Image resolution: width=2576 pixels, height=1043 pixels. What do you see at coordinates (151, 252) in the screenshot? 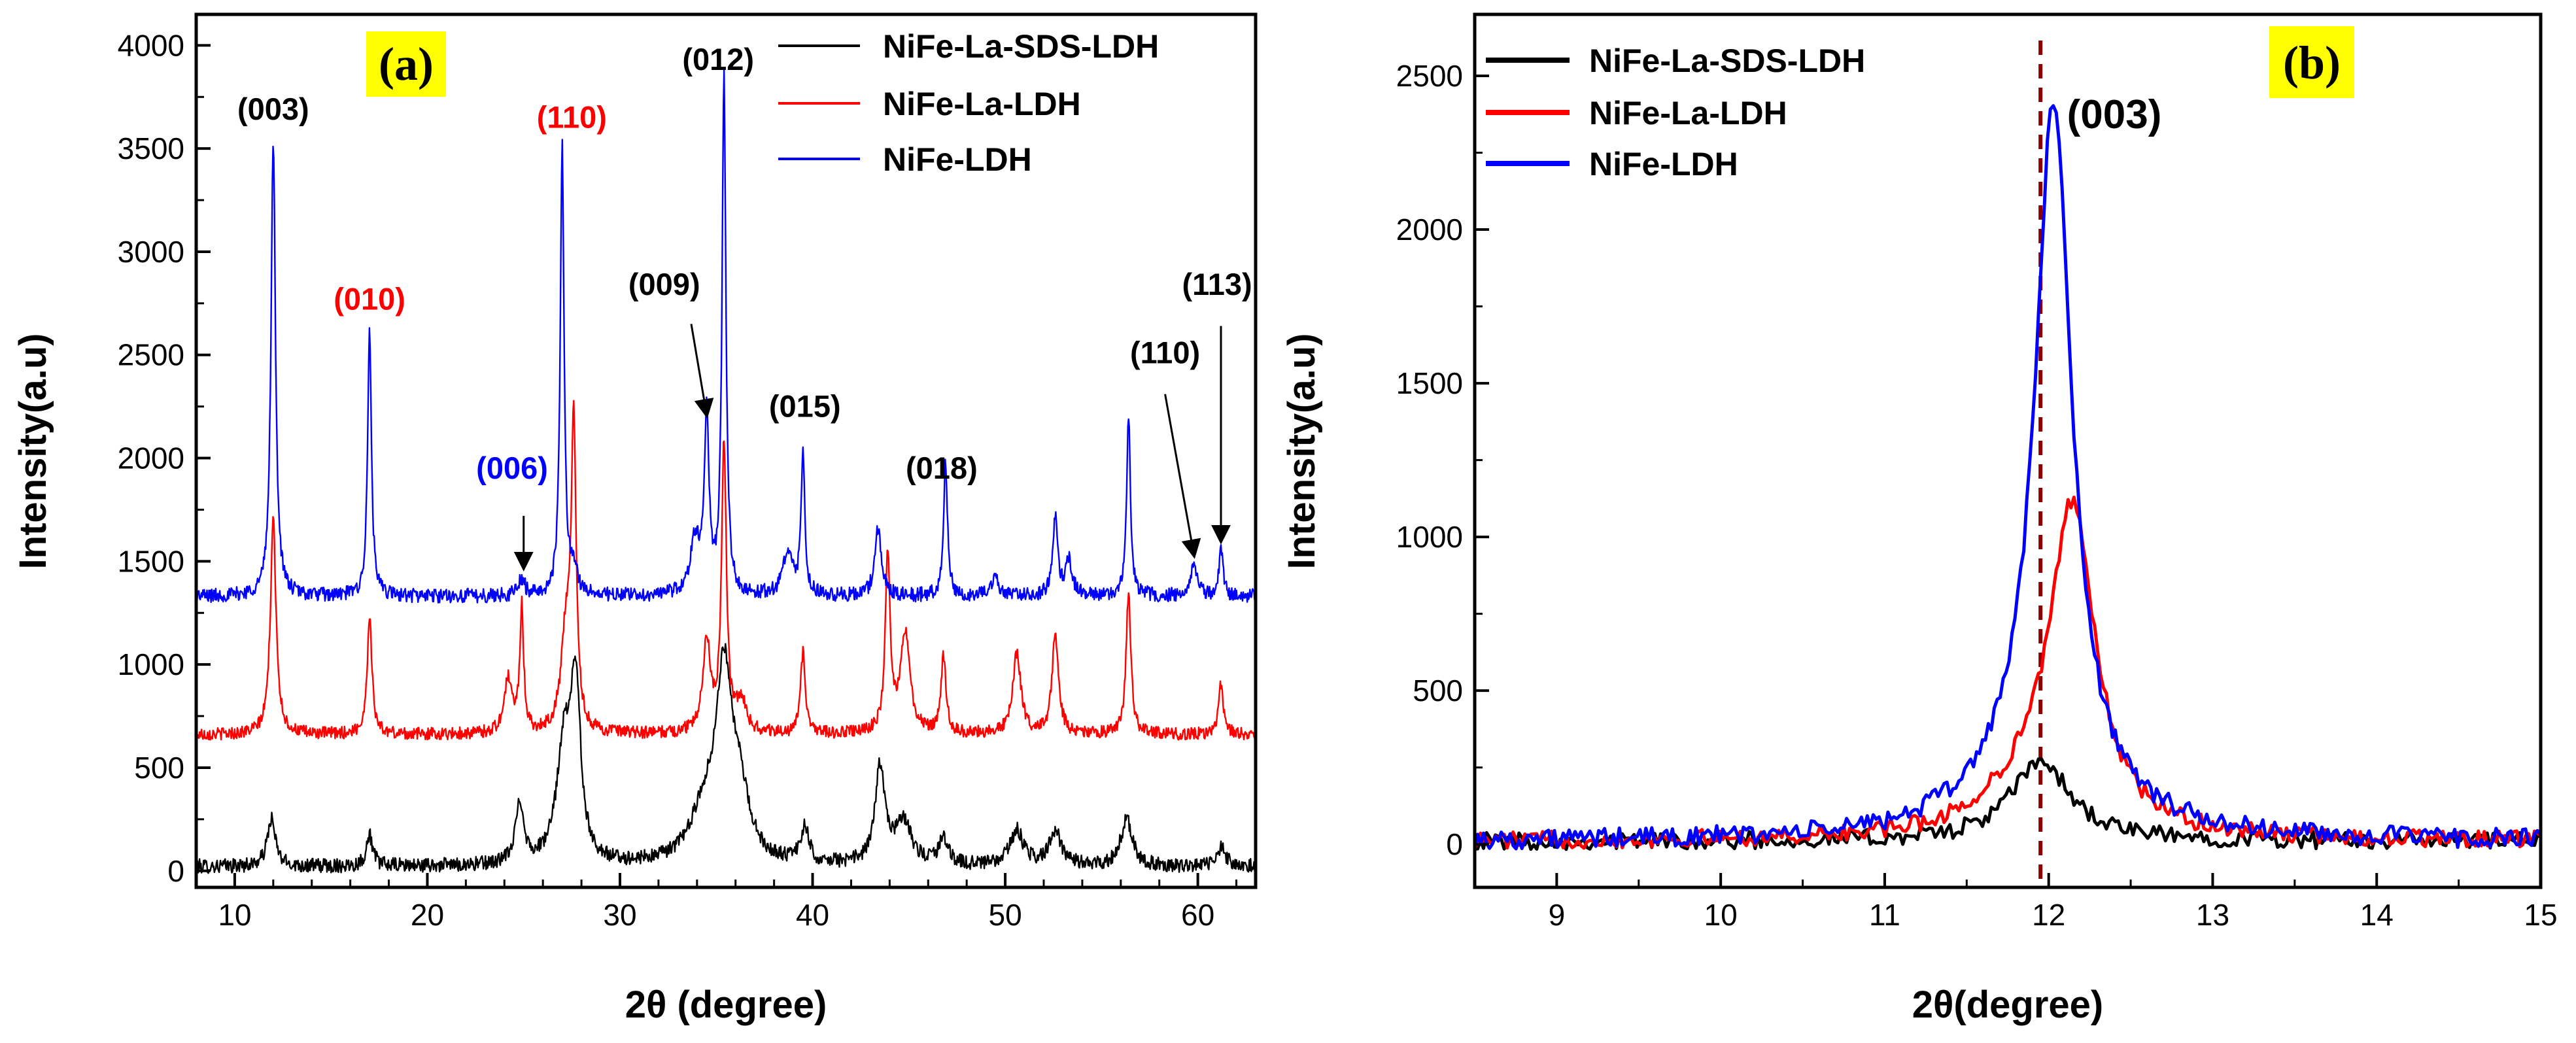
I see `ytick-label-a-6: 3000` at bounding box center [151, 252].